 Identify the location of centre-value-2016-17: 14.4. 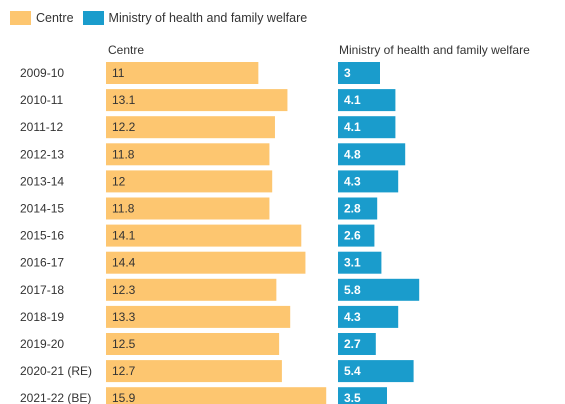
(124, 263).